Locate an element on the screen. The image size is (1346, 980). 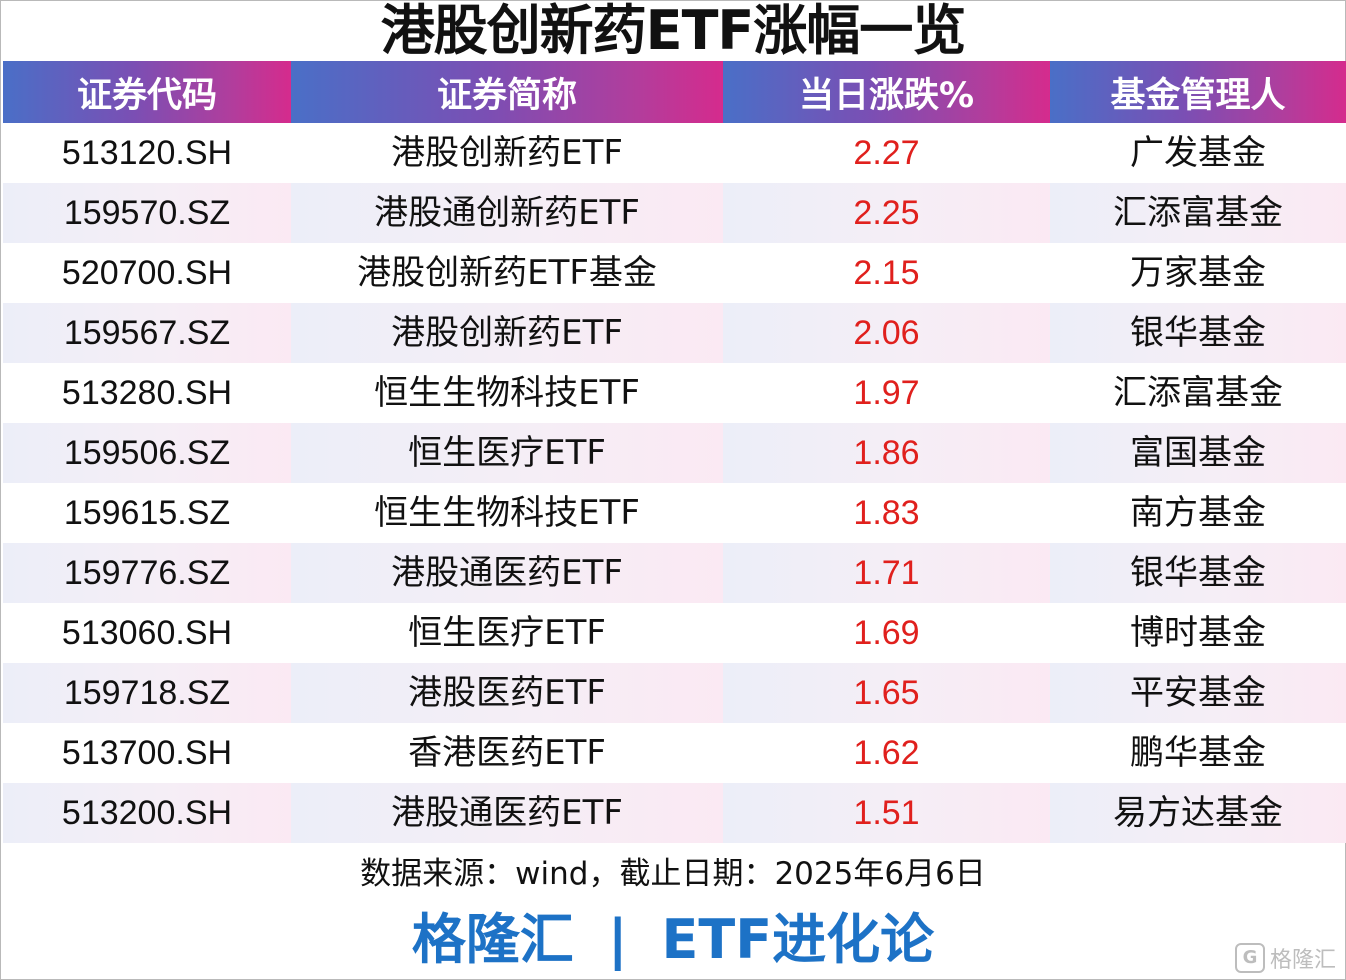
table-row: 159567.SZ 港股创新药ETF 2.06 银华基金 is located at coordinates (674, 333).